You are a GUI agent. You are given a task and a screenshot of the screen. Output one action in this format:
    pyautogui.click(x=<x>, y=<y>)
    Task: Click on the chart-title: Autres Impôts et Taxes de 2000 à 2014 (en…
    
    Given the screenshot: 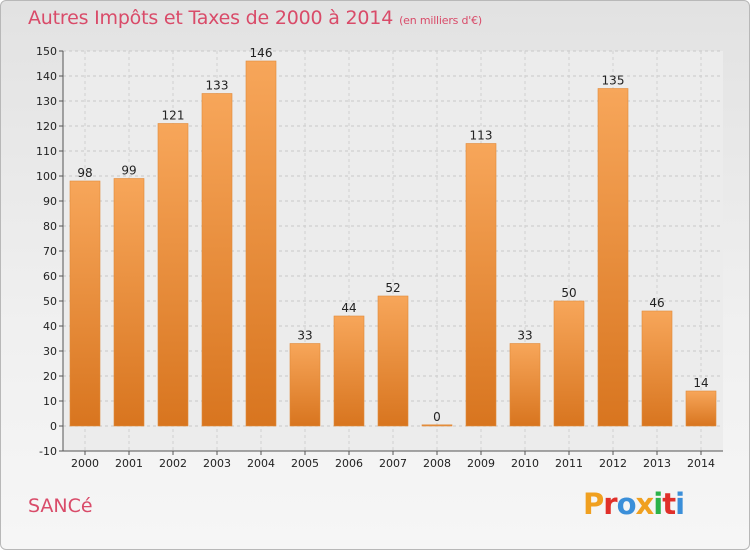 What is the action you would take?
    pyautogui.click(x=255, y=18)
    